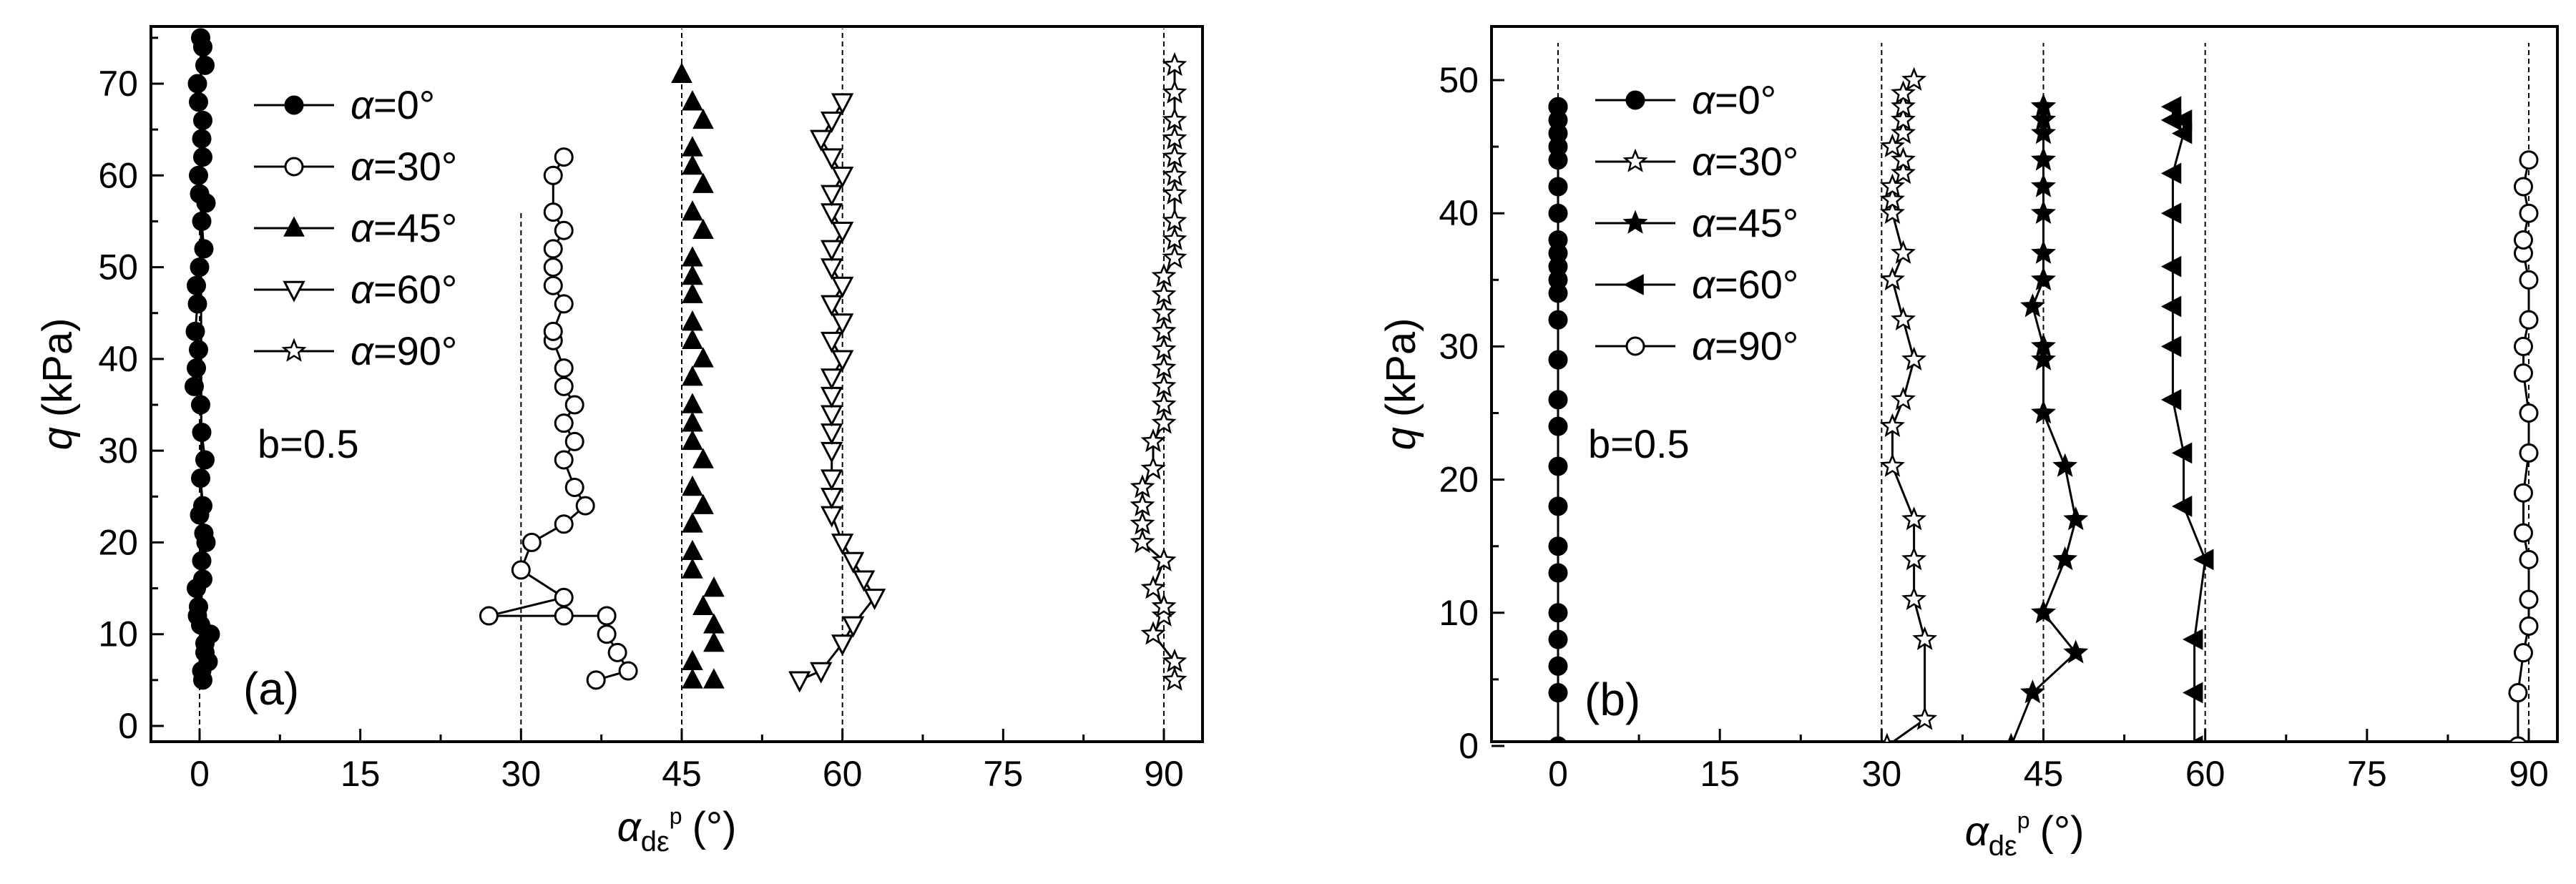  Describe the element at coordinates (1882, 774) in the screenshot. I see `x-tick-label: 30` at that location.